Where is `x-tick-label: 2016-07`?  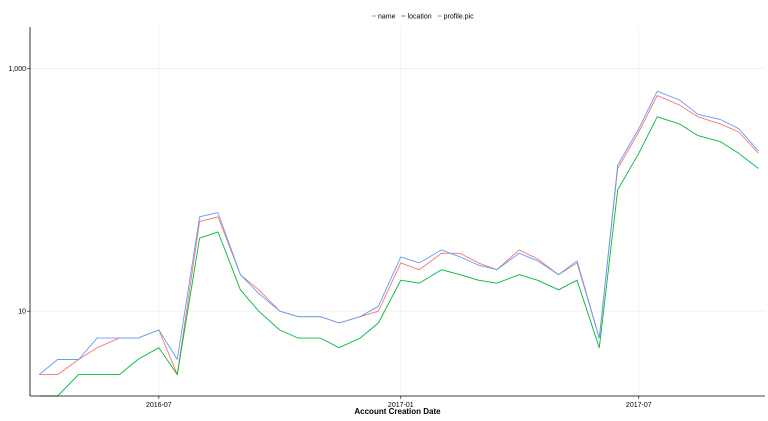
x-tick-label: 2016-07 is located at coordinates (159, 405).